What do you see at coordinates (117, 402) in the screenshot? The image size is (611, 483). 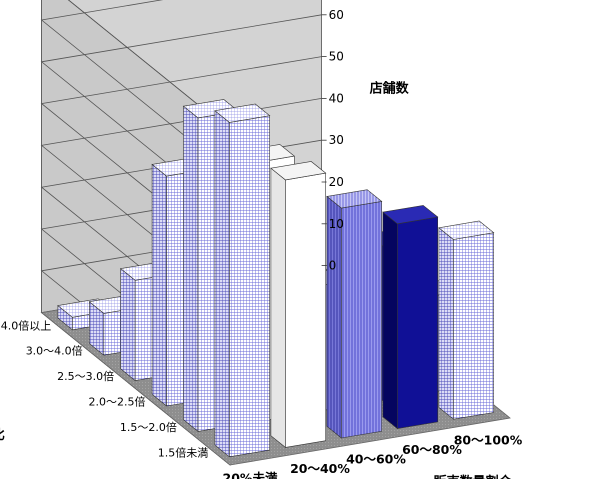 I see `y-tick-label: 2.0〜2.5倍` at bounding box center [117, 402].